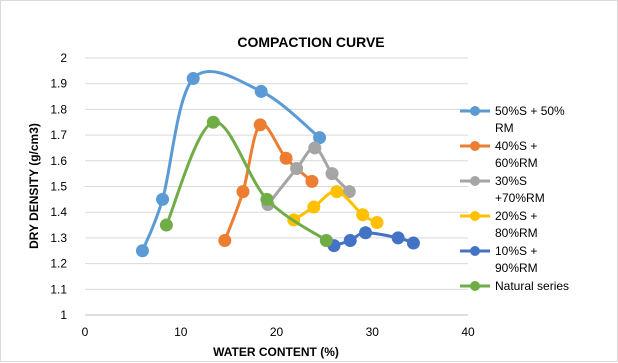  What do you see at coordinates (499, 259) in the screenshot?
I see `legend-item: 10%S + 90%RM` at bounding box center [499, 259].